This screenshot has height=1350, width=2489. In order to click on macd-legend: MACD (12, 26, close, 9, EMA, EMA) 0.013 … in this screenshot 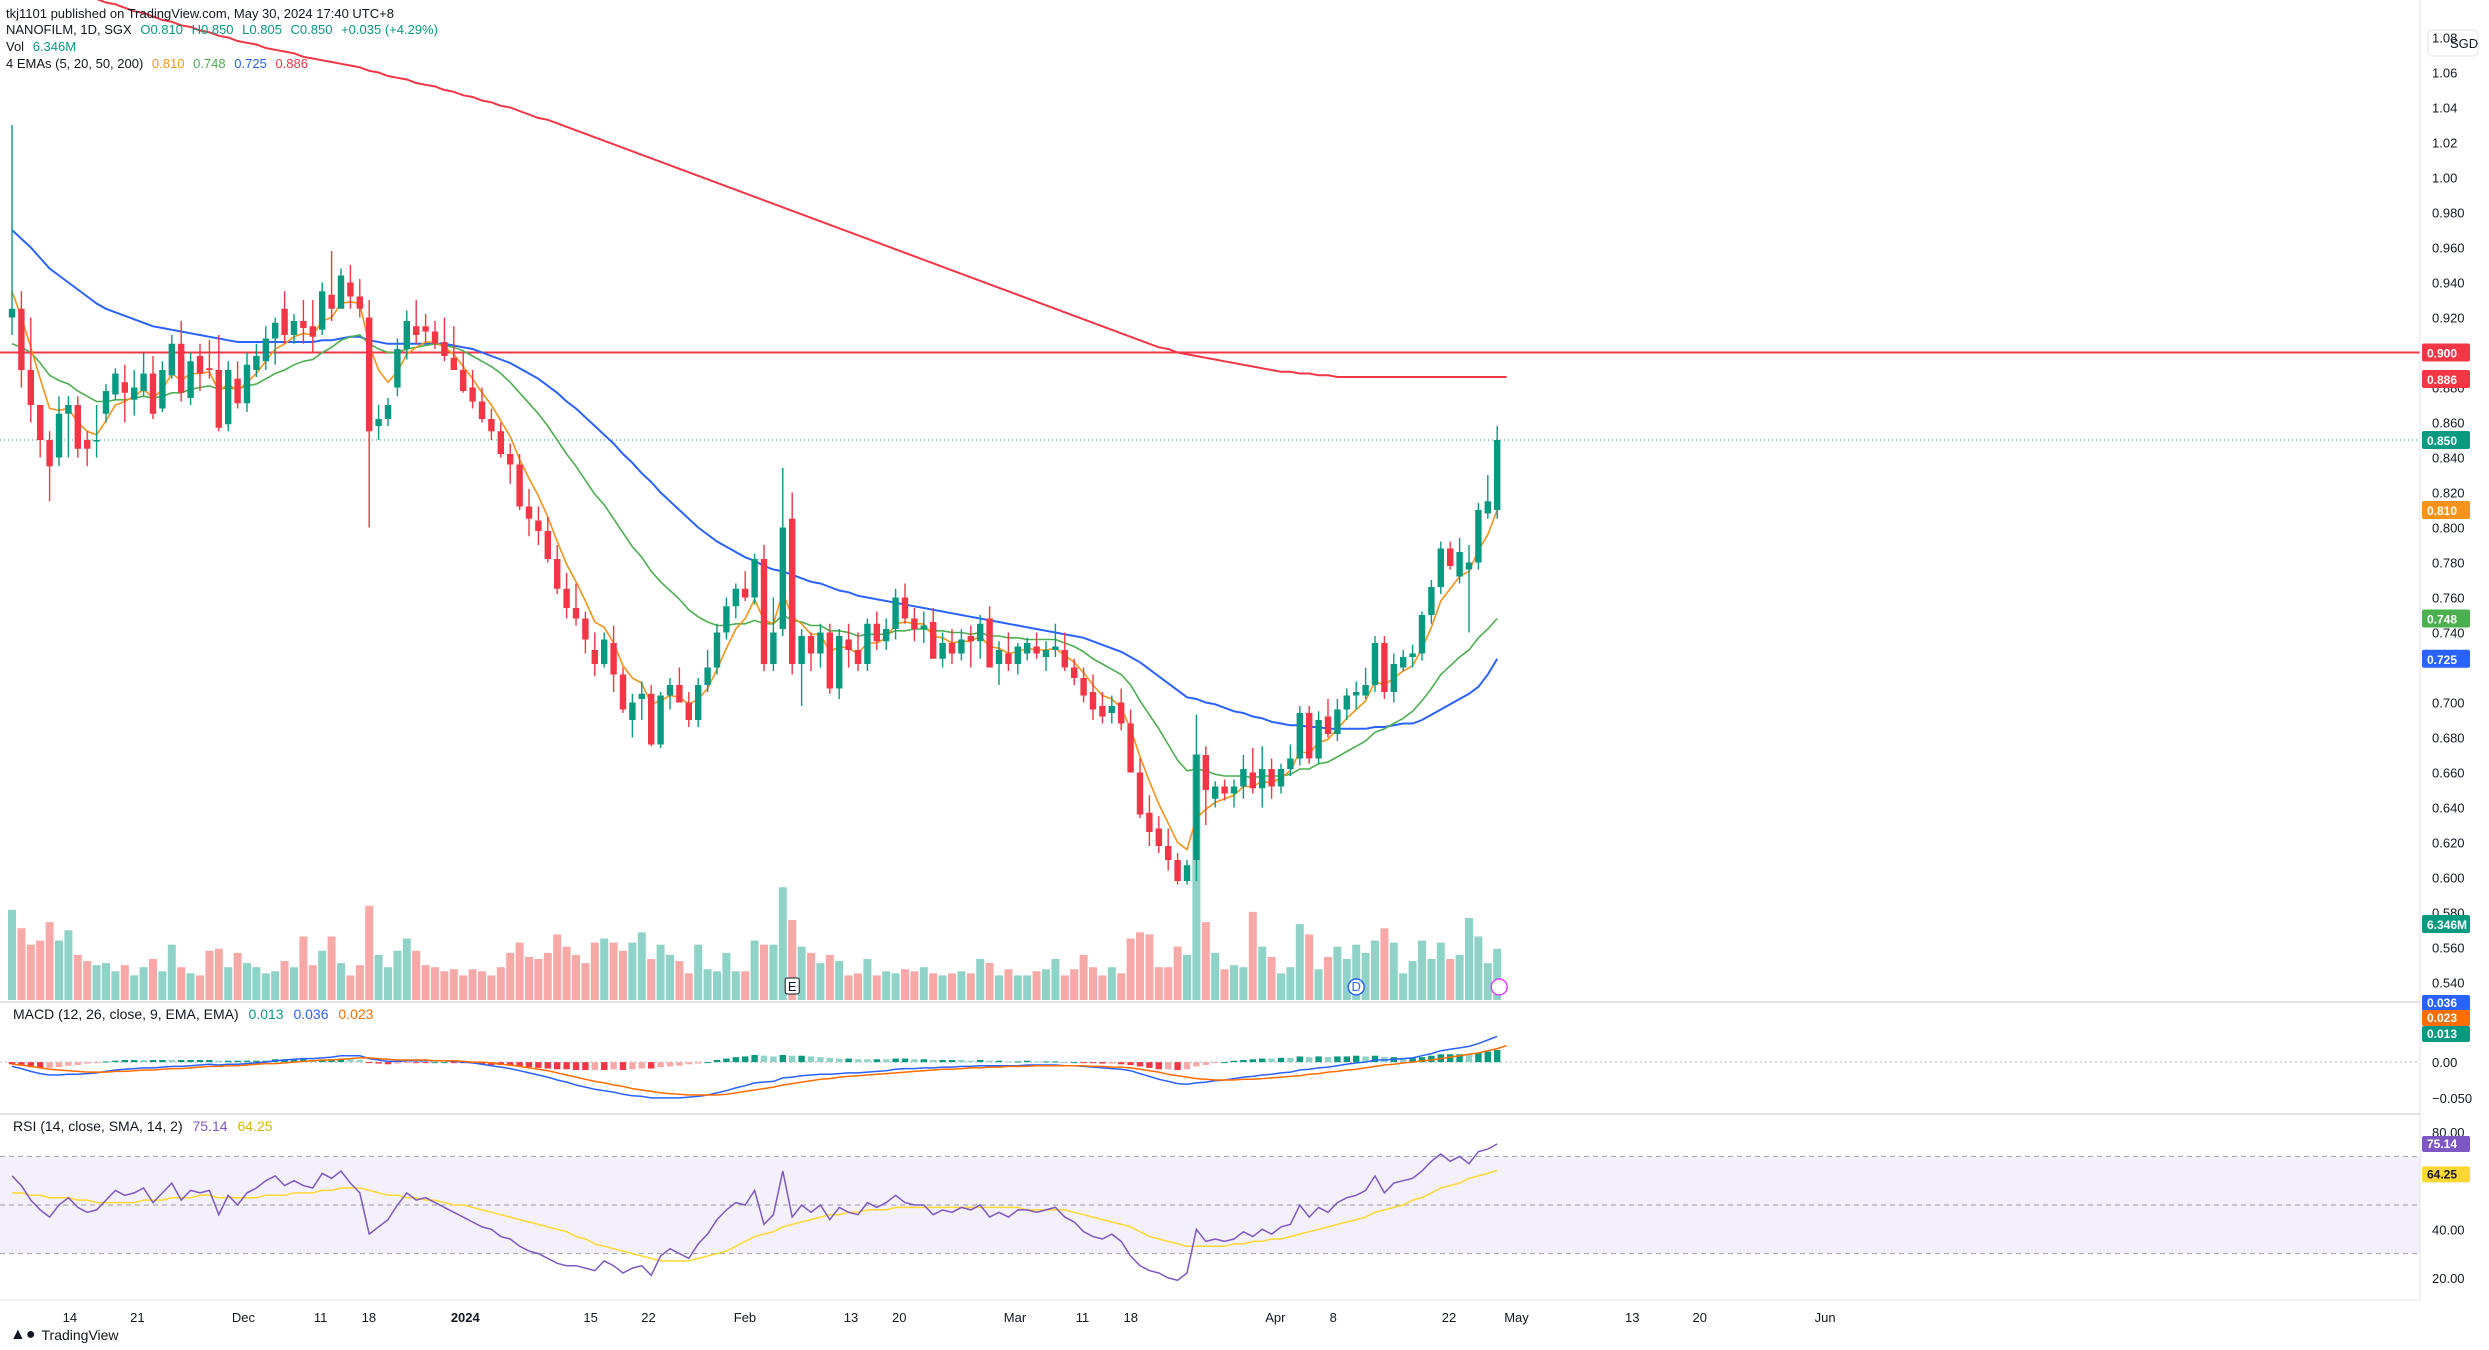, I will do `click(196, 1014)`.